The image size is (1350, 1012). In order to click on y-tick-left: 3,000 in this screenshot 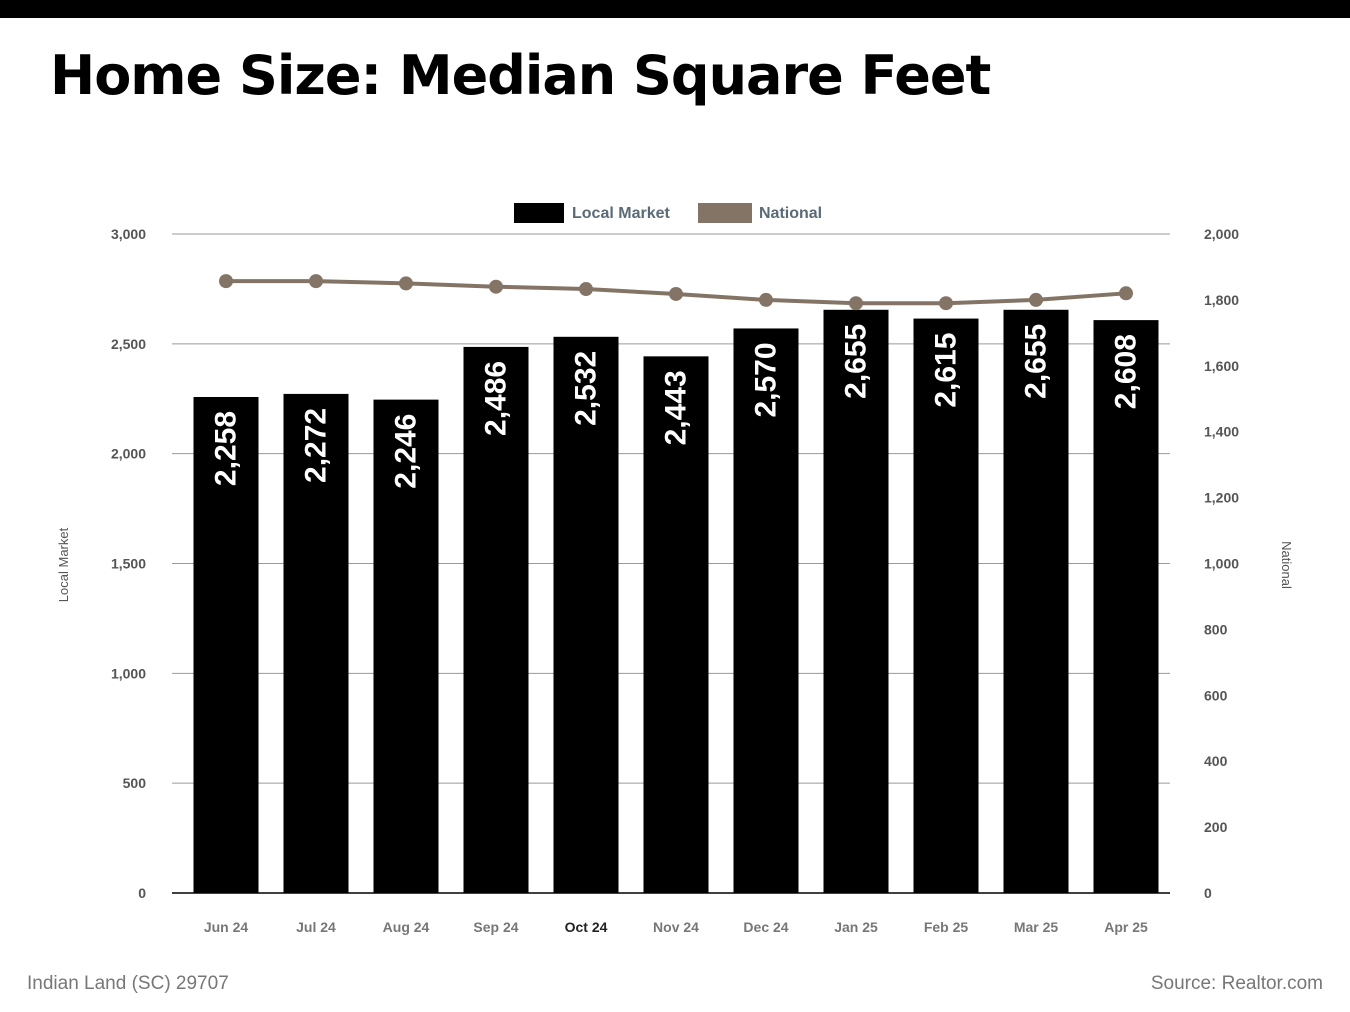, I will do `click(128, 234)`.